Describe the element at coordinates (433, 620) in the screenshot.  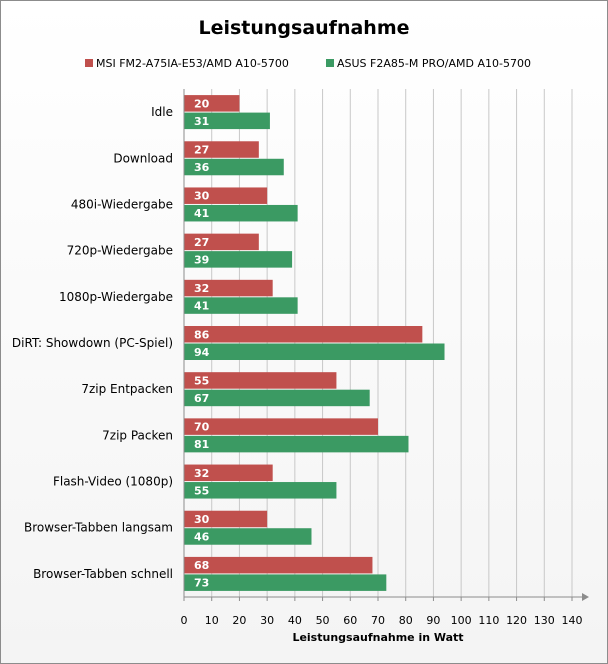
I see `x-tick-label: 90` at that location.